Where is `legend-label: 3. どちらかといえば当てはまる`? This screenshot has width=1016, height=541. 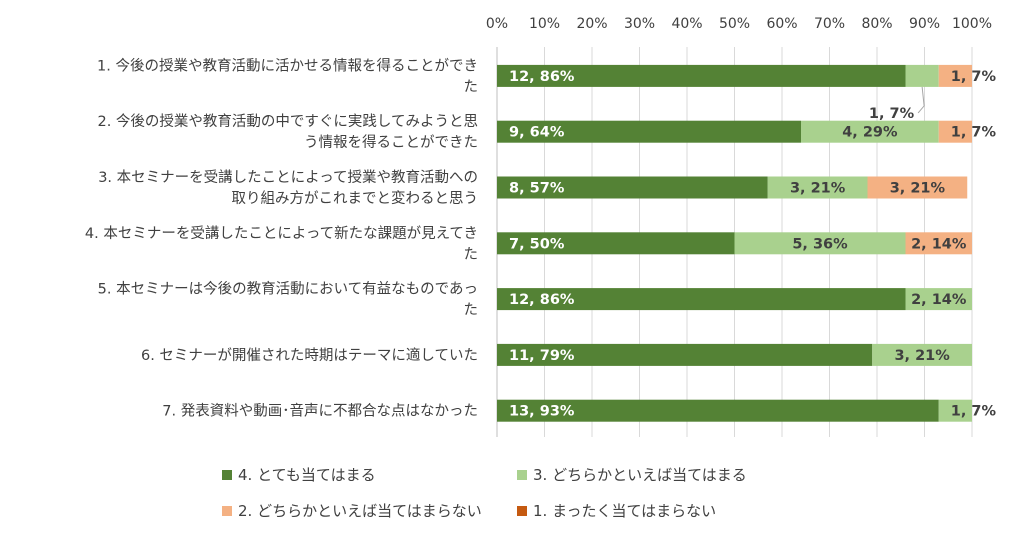 legend-label: 3. どちらかといえば当てはまる is located at coordinates (640, 475).